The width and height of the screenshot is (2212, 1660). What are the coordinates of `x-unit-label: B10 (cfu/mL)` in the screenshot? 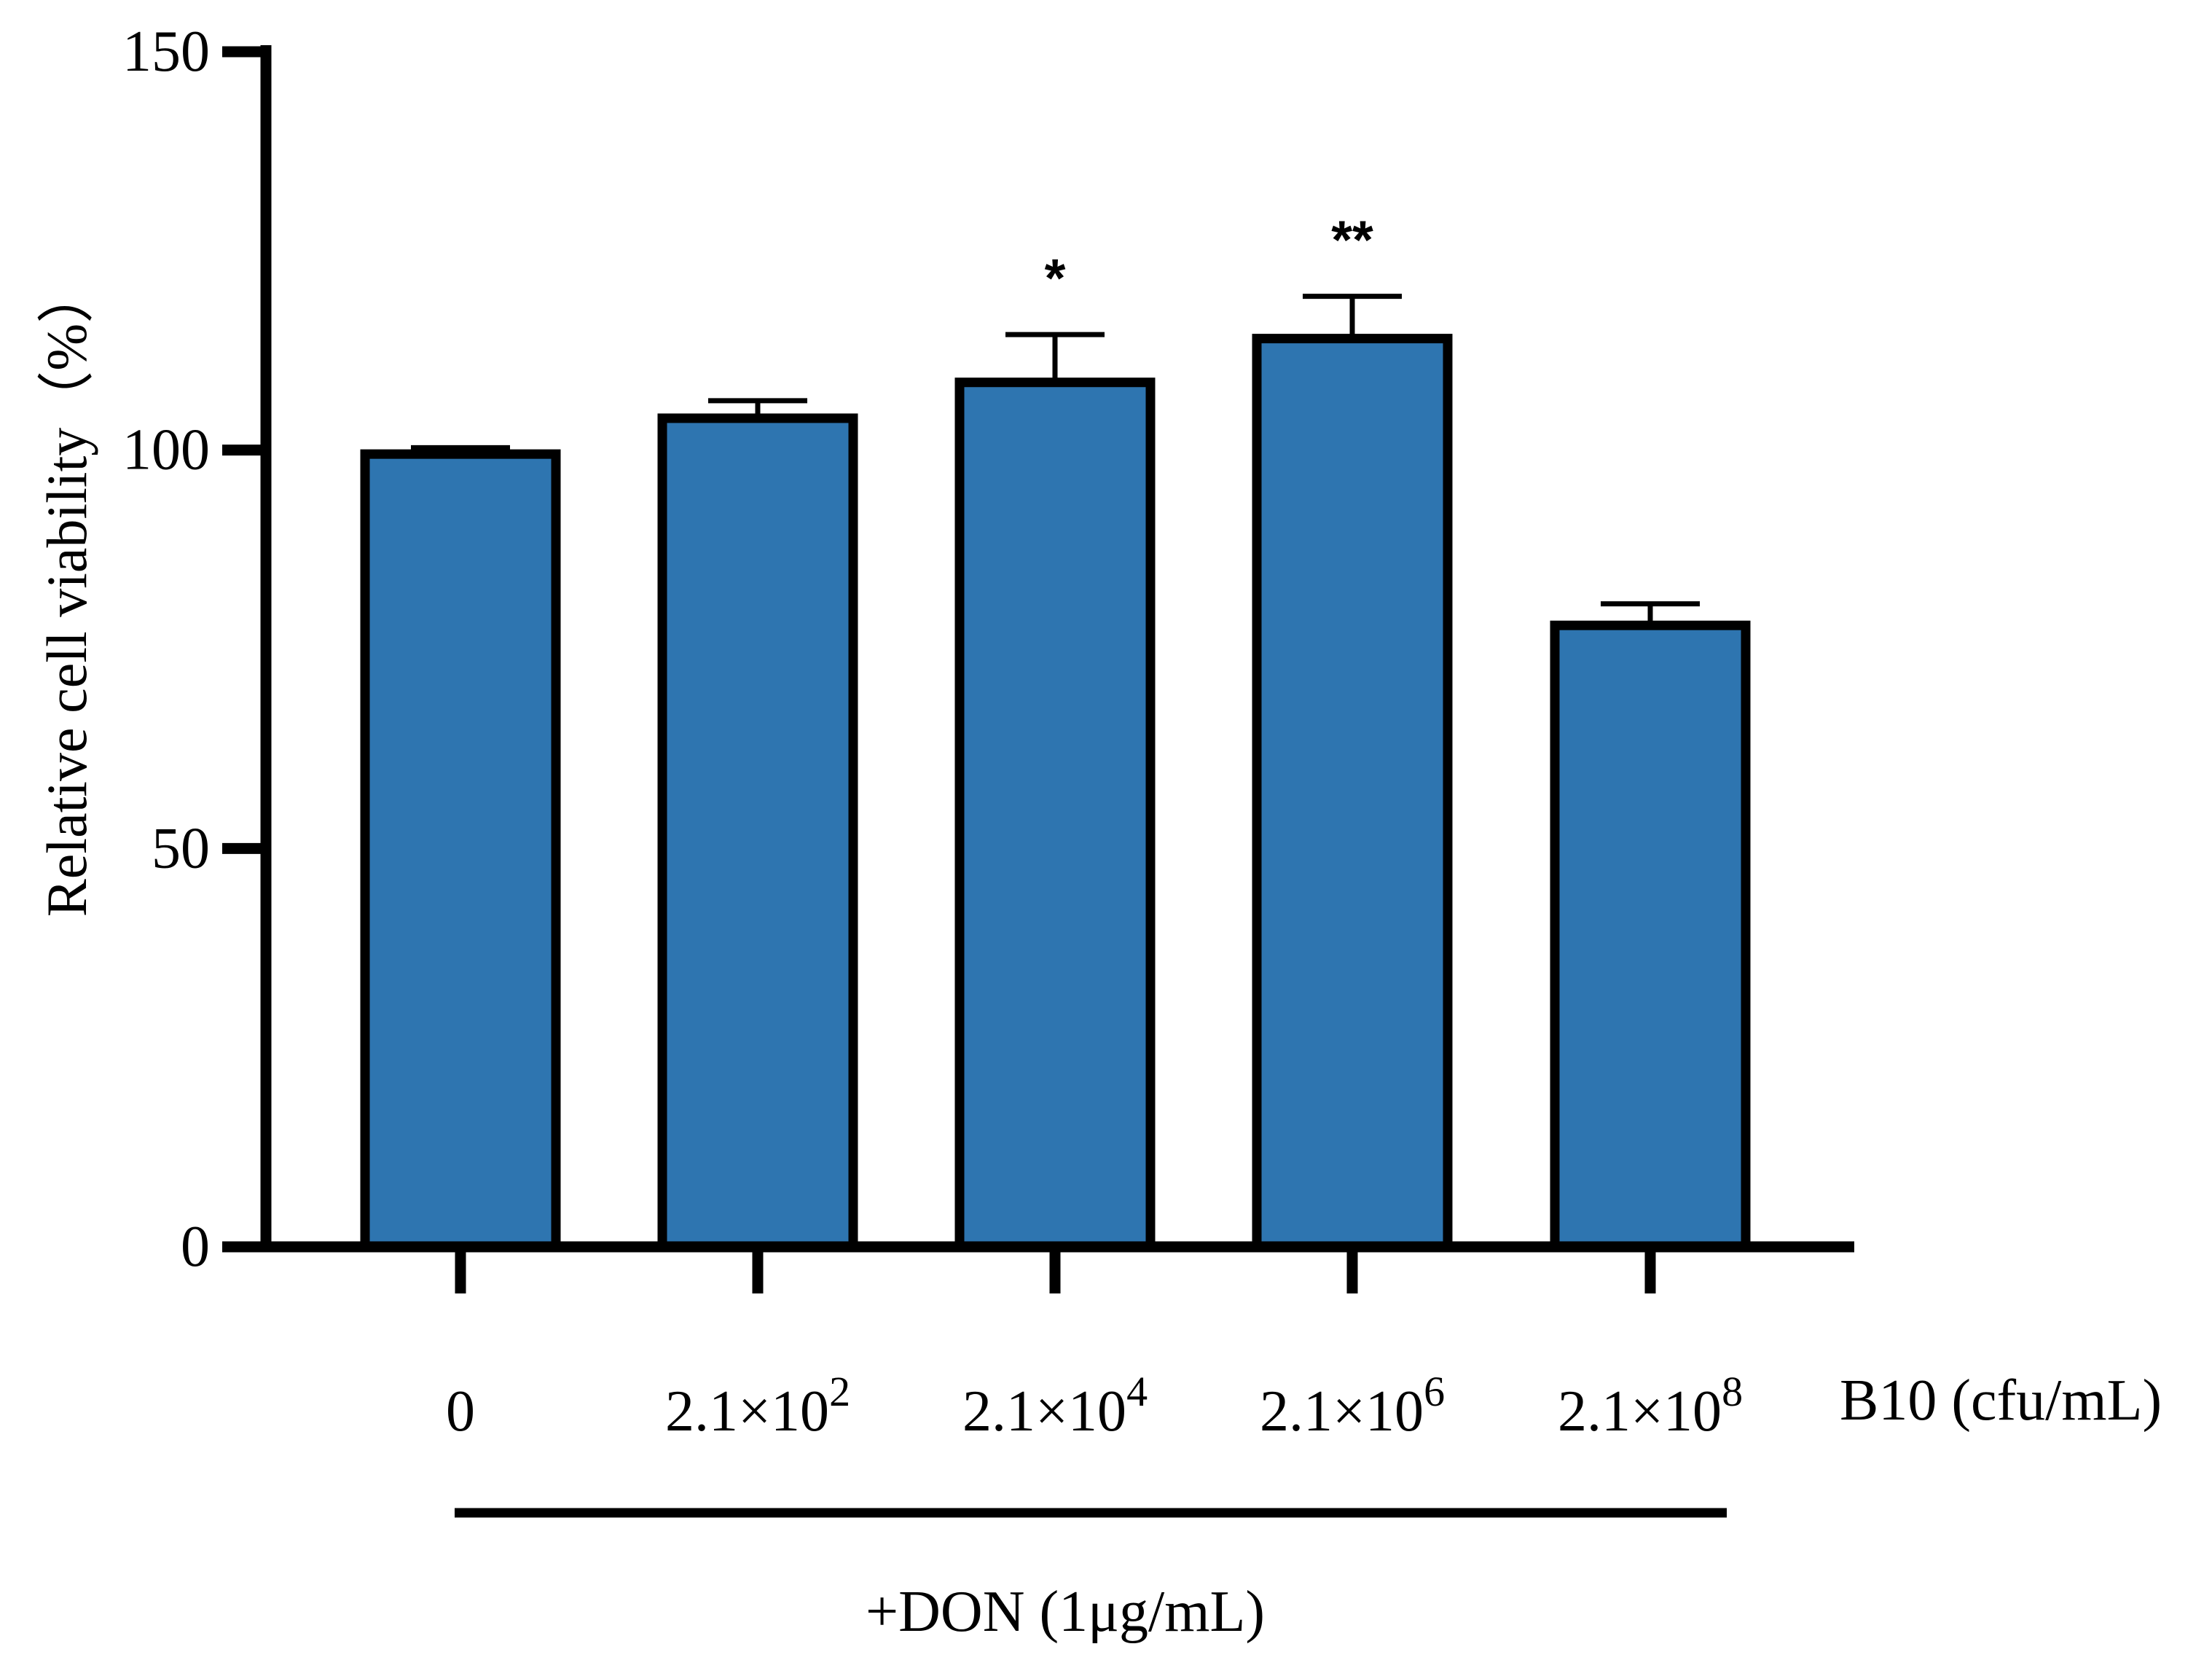 It's located at (2001, 1401).